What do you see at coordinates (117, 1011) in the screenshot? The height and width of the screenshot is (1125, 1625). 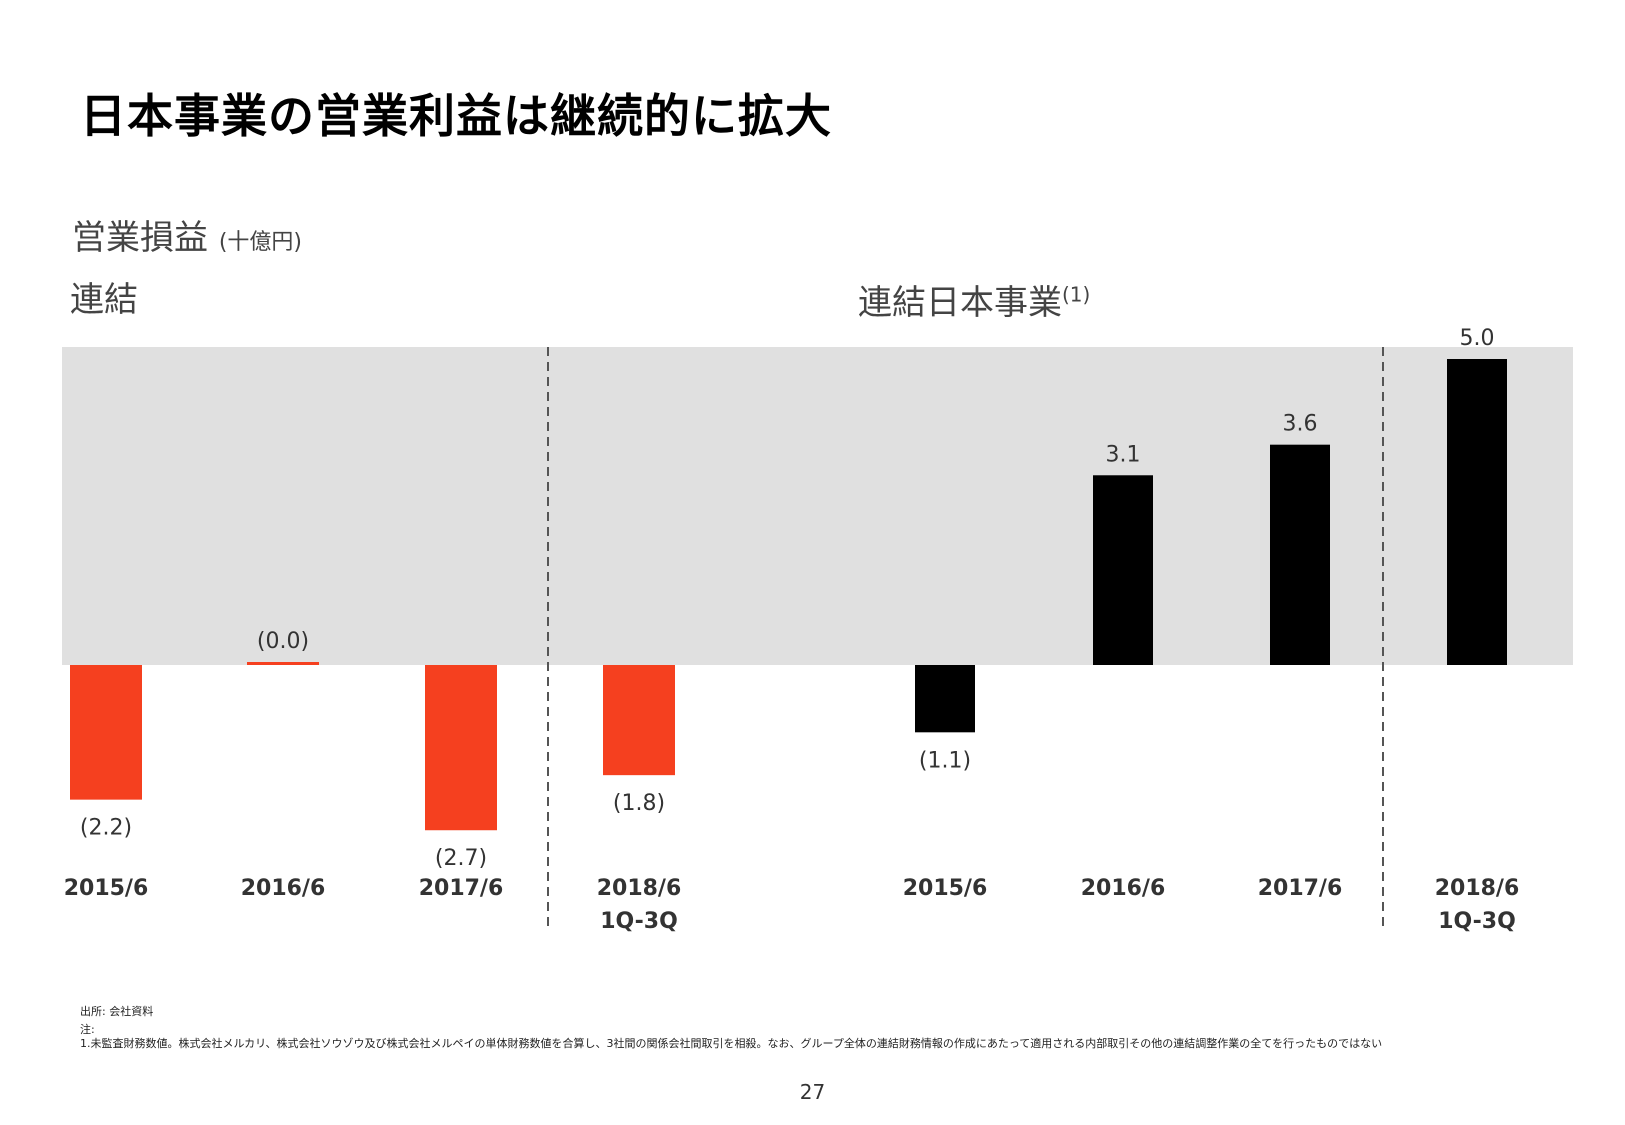 I see `footer-source: 出所: 会社資料` at bounding box center [117, 1011].